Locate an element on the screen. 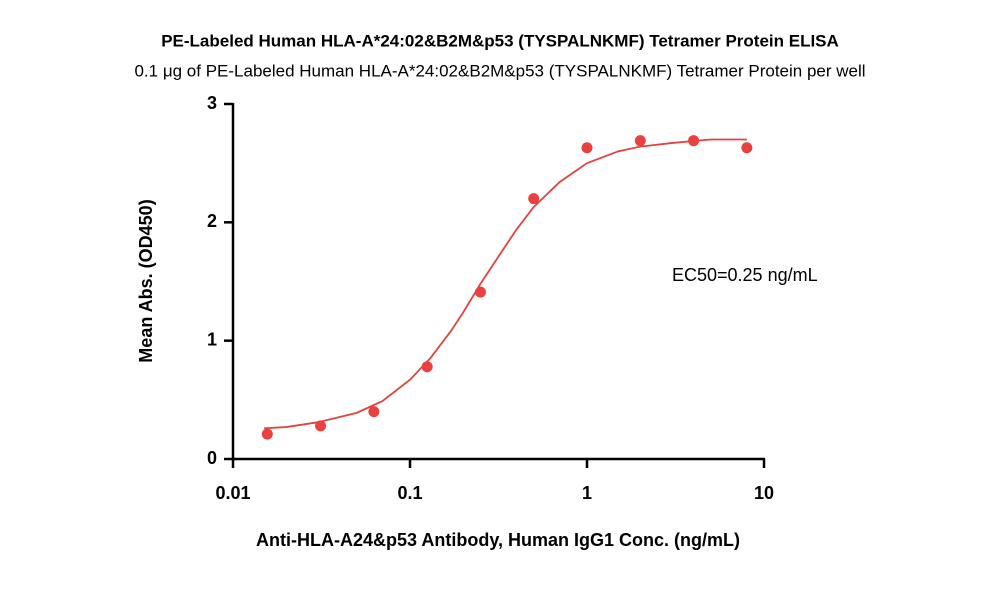  y-tick-label: 3 is located at coordinates (212, 103).